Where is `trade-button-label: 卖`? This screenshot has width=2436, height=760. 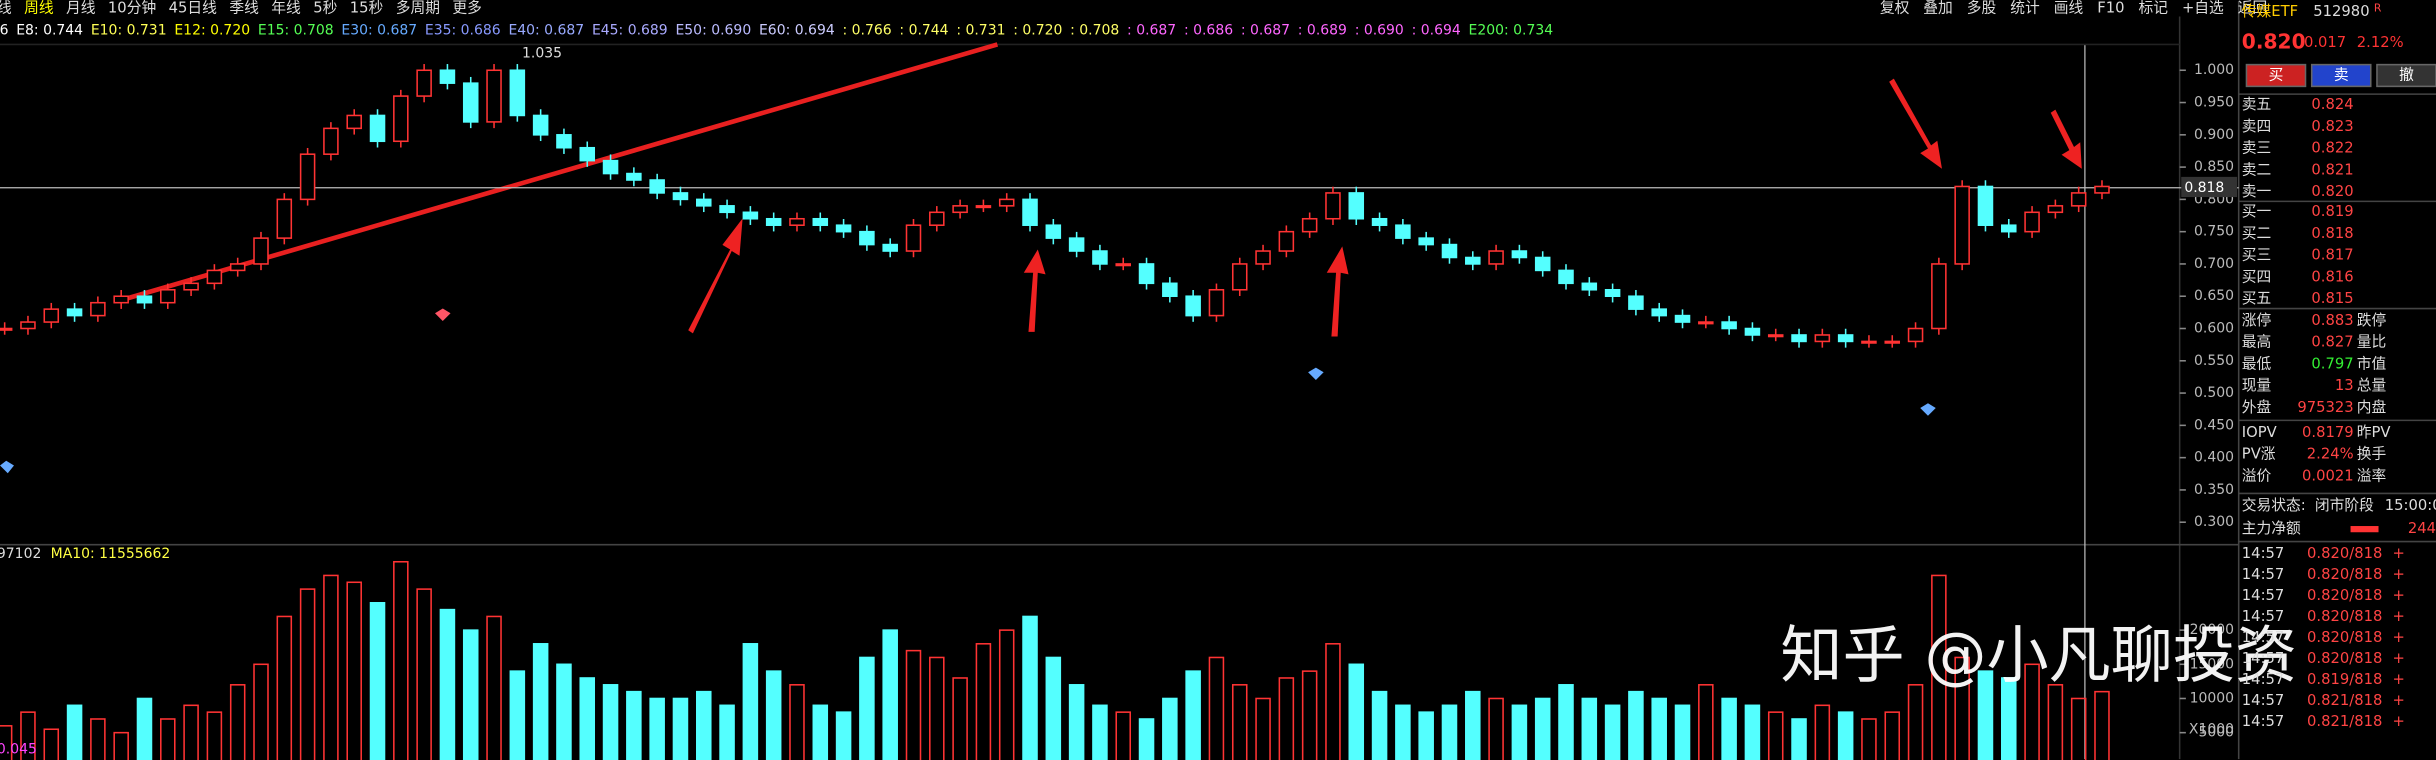 trade-button-label: 卖 is located at coordinates (2341, 74).